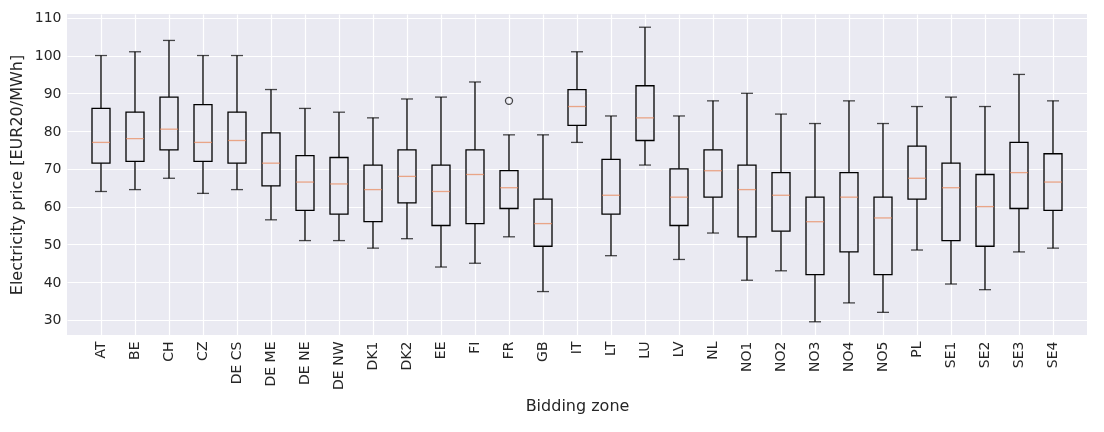 The height and width of the screenshot is (432, 1104). What do you see at coordinates (882, 356) in the screenshot?
I see `x-tick-label: NO5` at bounding box center [882, 356].